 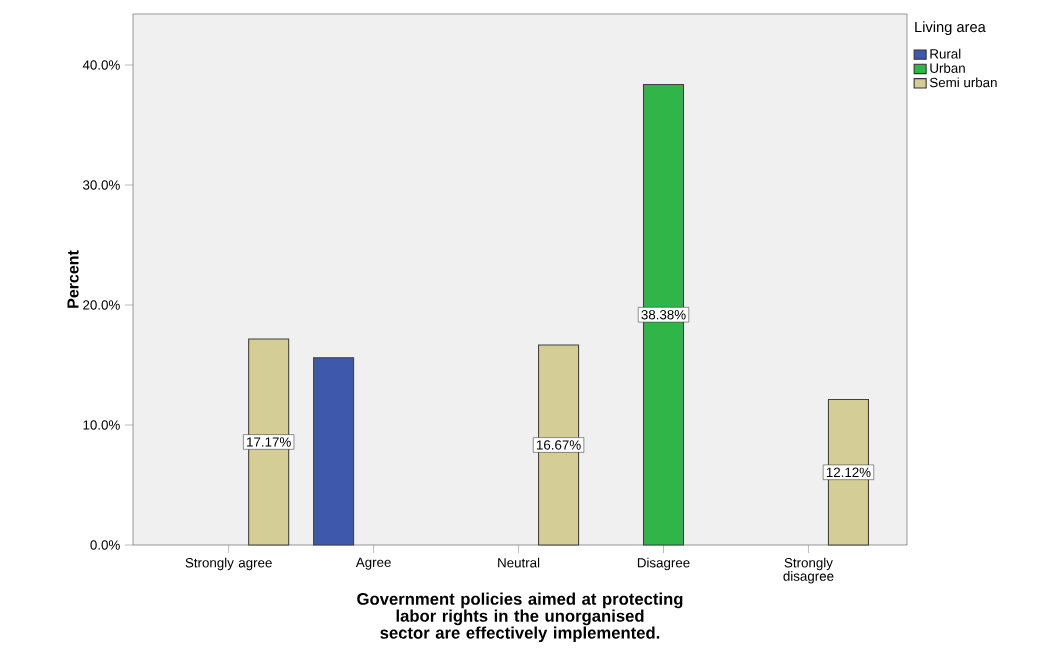 What do you see at coordinates (945, 53) in the screenshot?
I see `legend-label: Rural` at bounding box center [945, 53].